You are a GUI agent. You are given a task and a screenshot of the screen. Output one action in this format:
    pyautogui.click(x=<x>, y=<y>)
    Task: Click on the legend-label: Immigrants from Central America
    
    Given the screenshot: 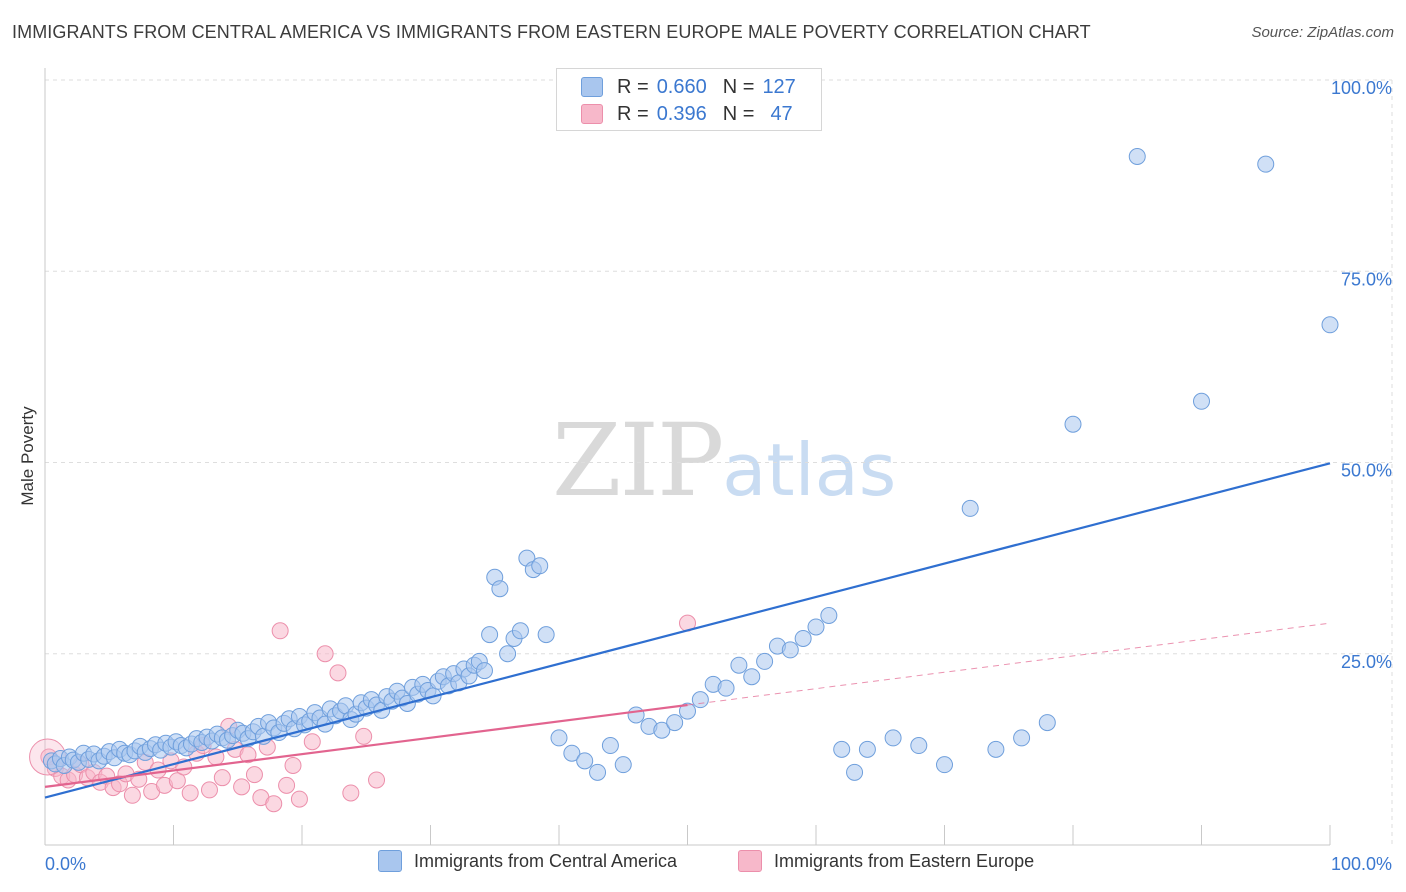 What is the action you would take?
    pyautogui.click(x=546, y=860)
    